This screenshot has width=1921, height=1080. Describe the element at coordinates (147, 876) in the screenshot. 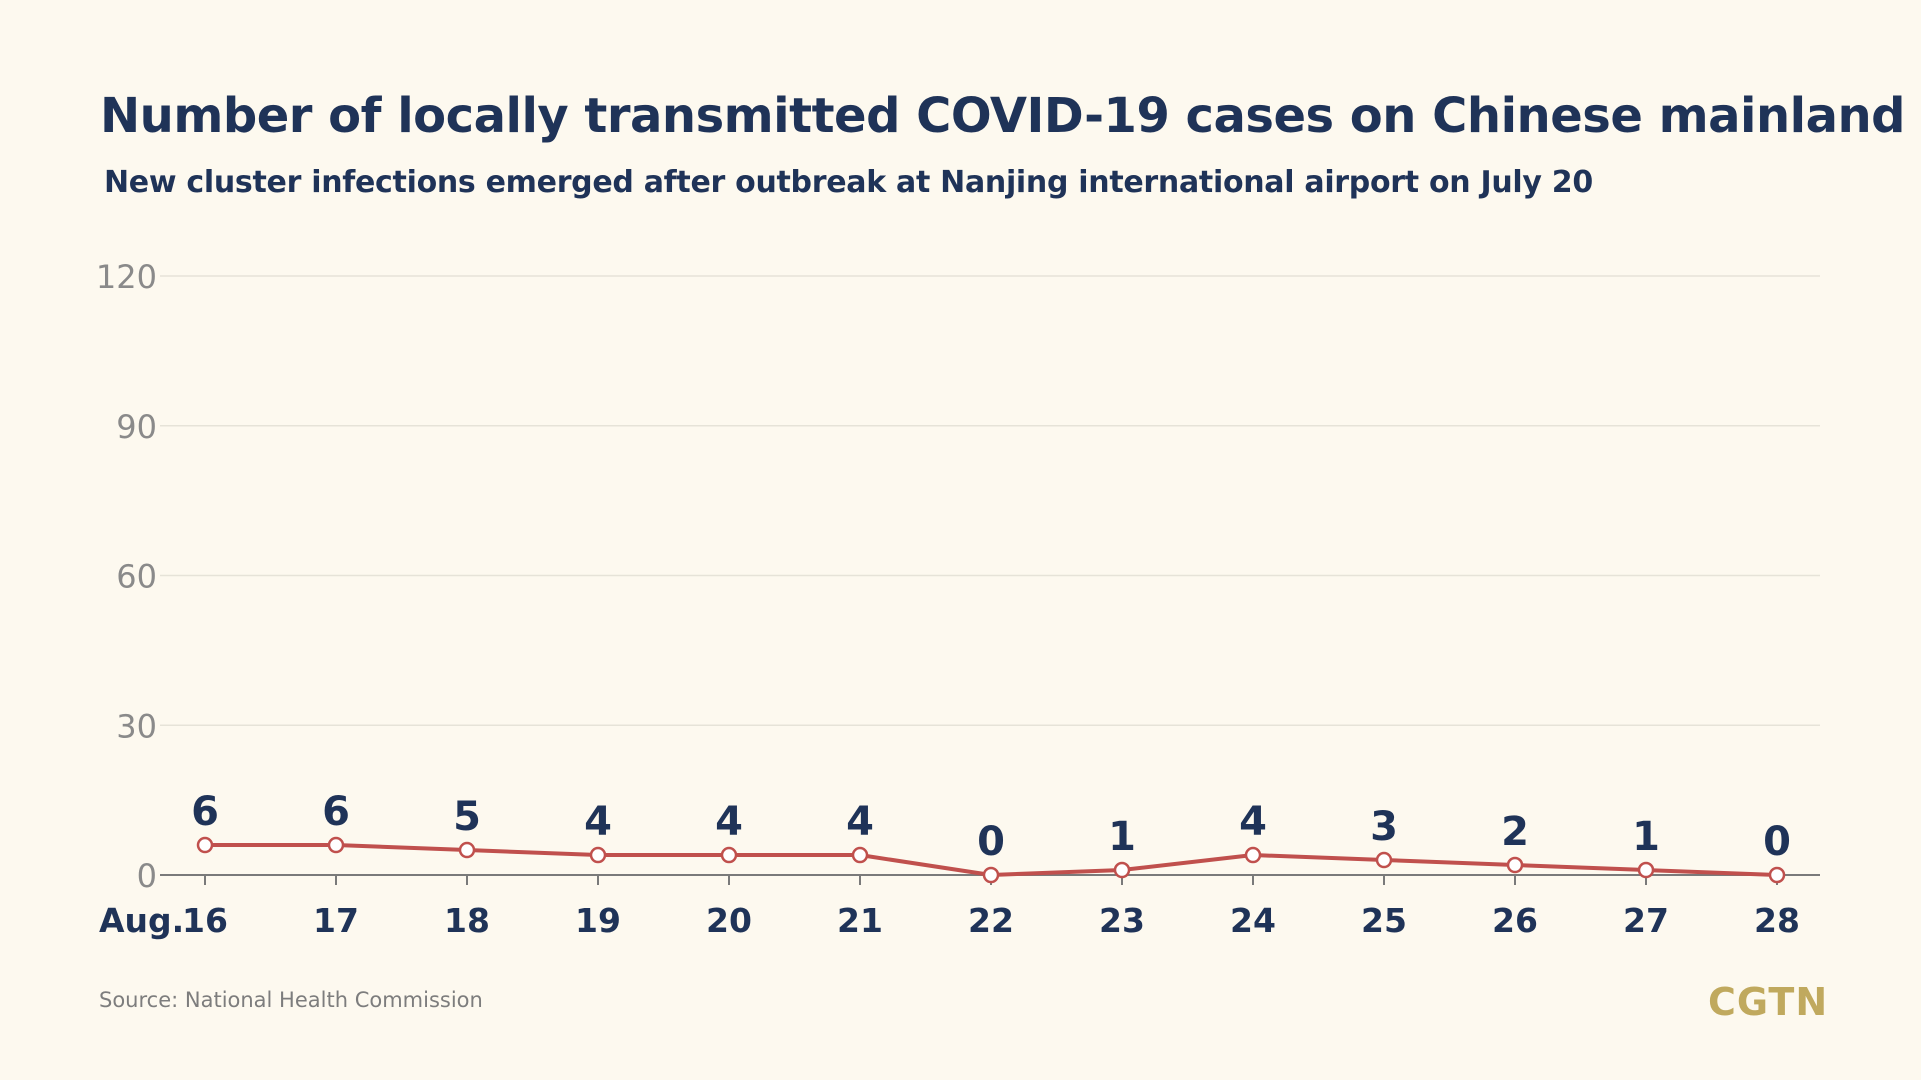

I see `y-tick-label: 0` at that location.